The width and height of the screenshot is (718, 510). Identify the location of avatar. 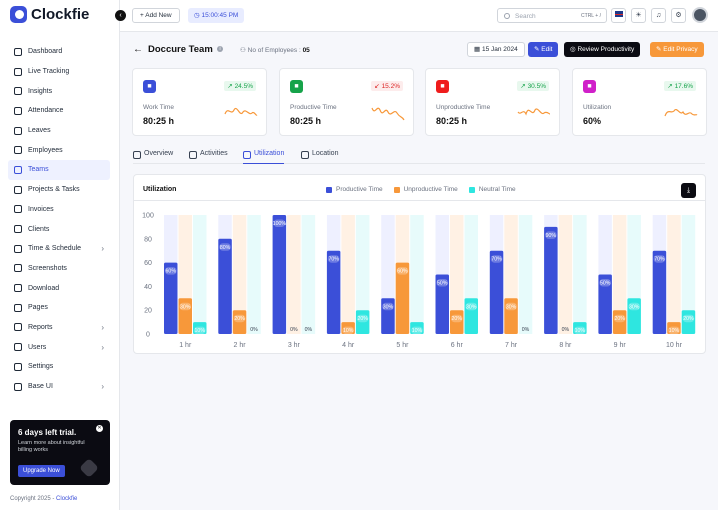
(700, 15).